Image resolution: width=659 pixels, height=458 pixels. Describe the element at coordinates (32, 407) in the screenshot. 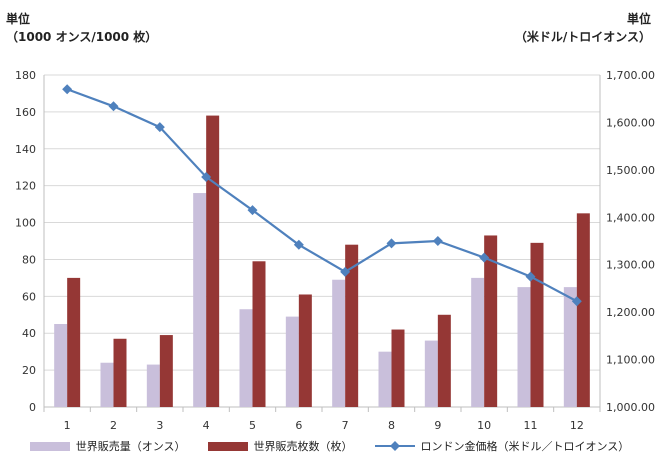

I see `y-left-tick-0: 0` at that location.